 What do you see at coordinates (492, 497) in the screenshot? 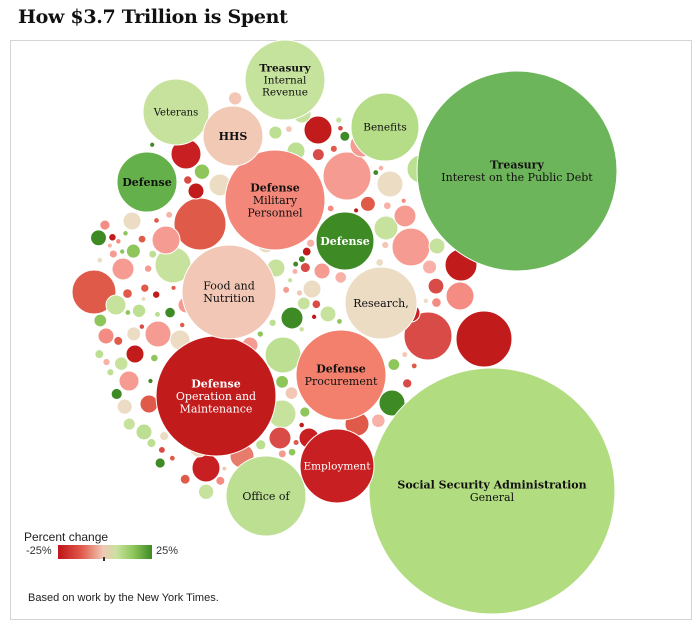
I see `bubble-label-ssa-account: General` at bounding box center [492, 497].